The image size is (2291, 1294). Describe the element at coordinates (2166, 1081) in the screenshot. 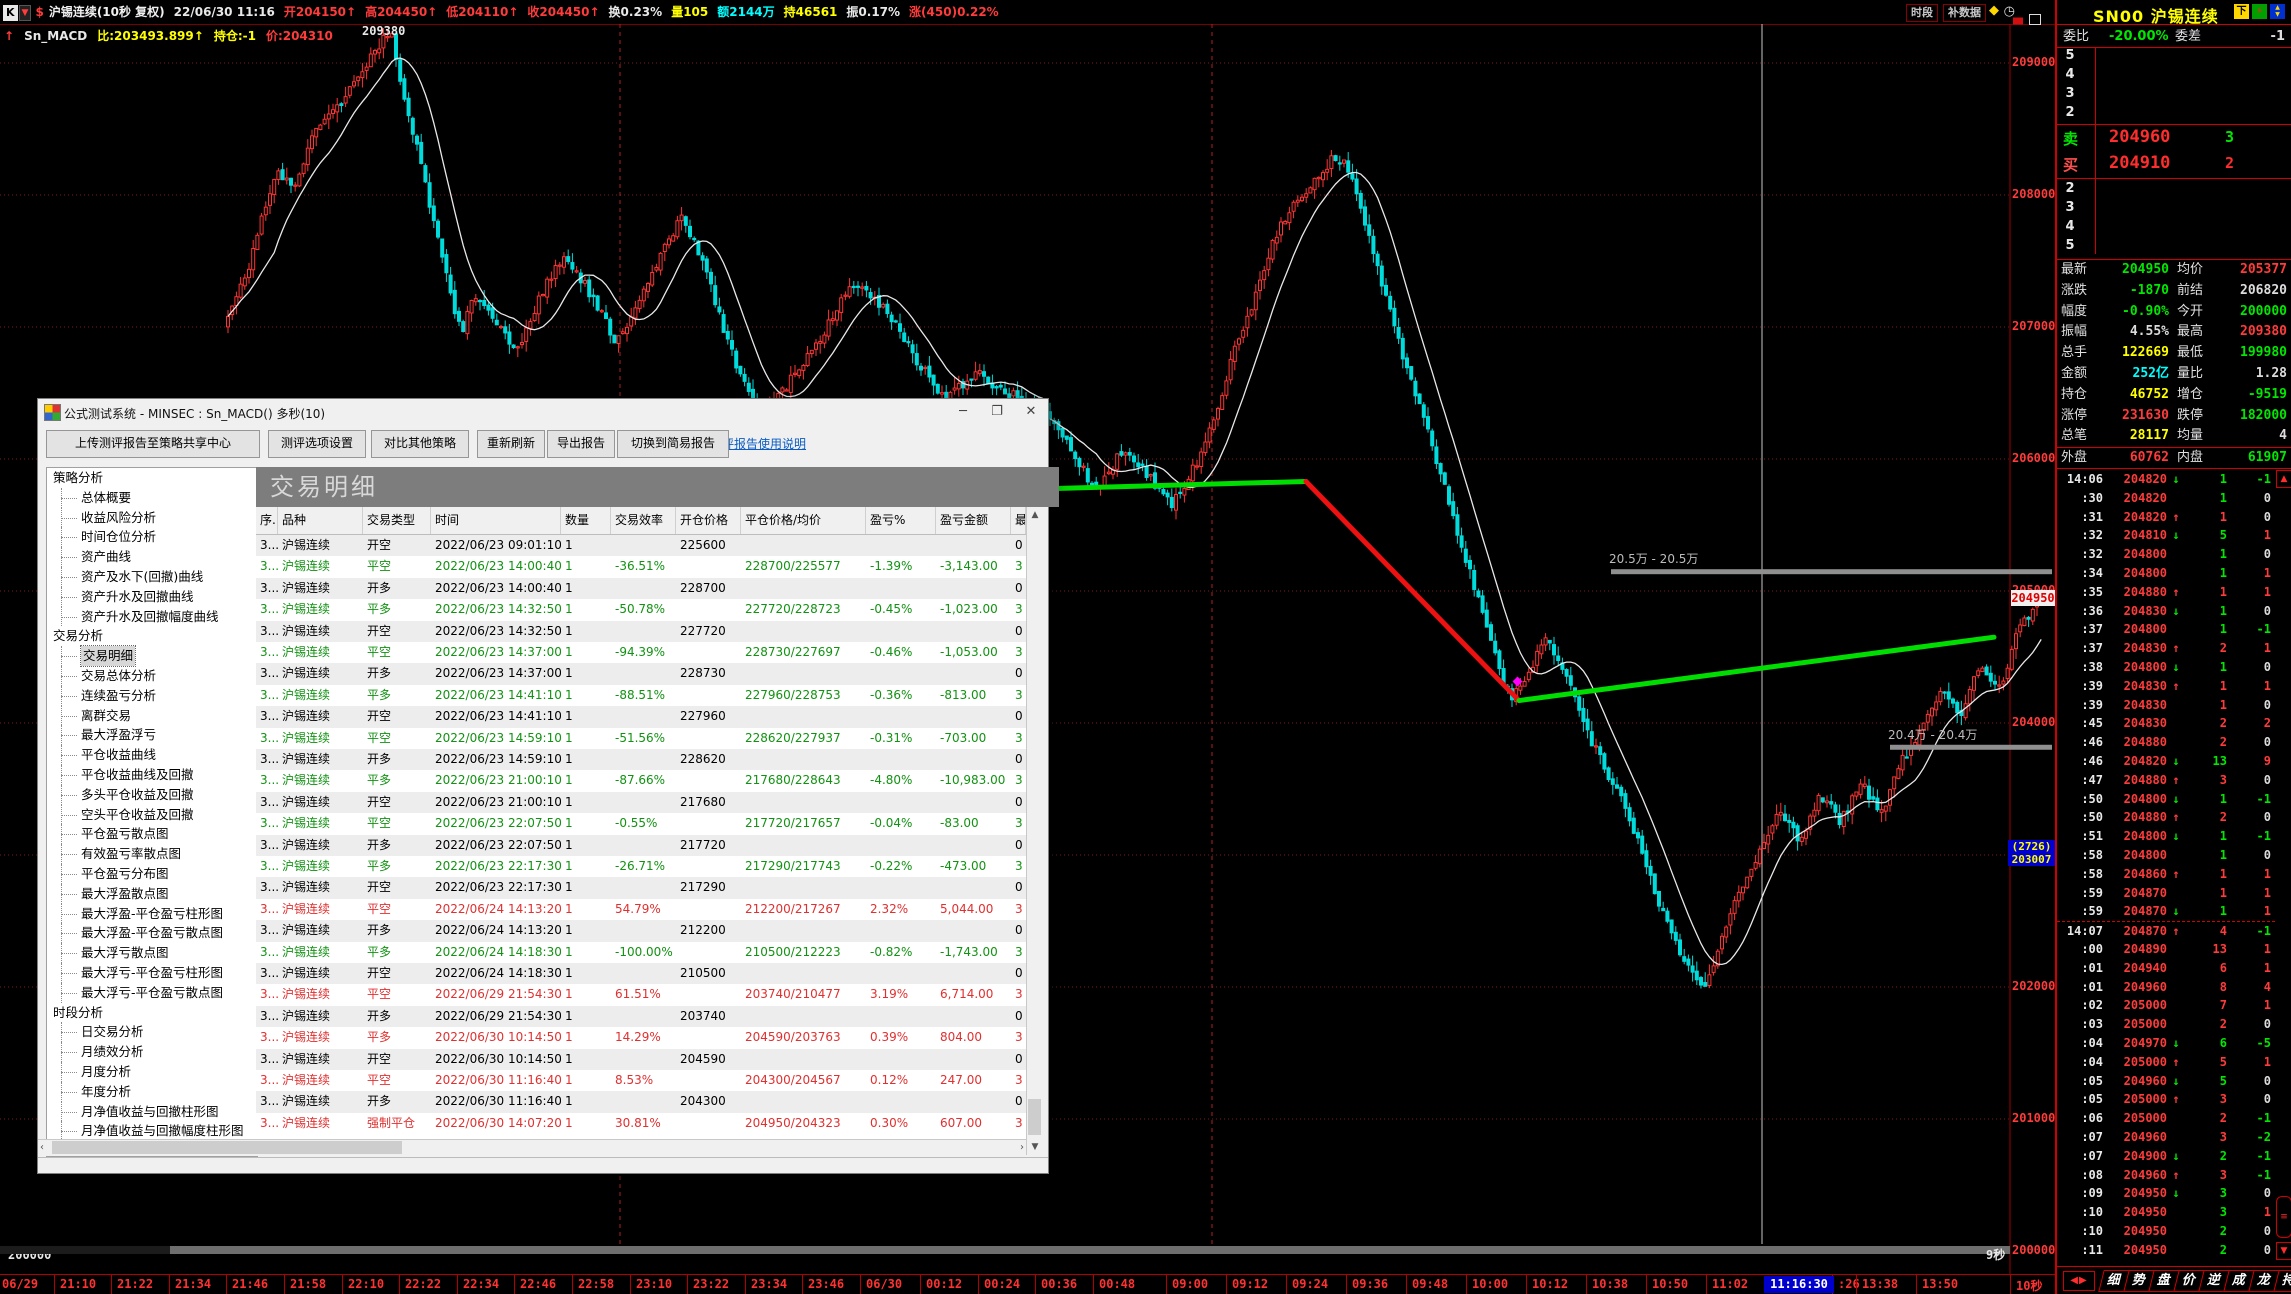

I see `tick-row: :05 204960 ↓ 5 0` at that location.